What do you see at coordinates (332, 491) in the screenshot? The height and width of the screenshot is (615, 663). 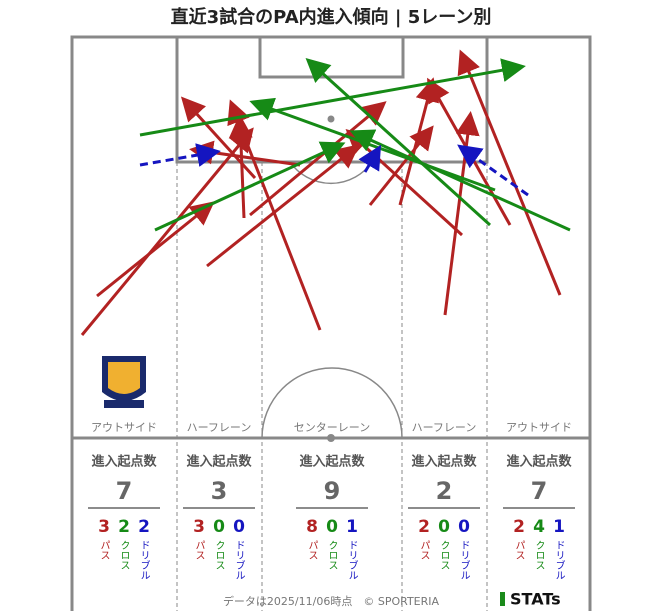 I see `lane-total: 9` at bounding box center [332, 491].